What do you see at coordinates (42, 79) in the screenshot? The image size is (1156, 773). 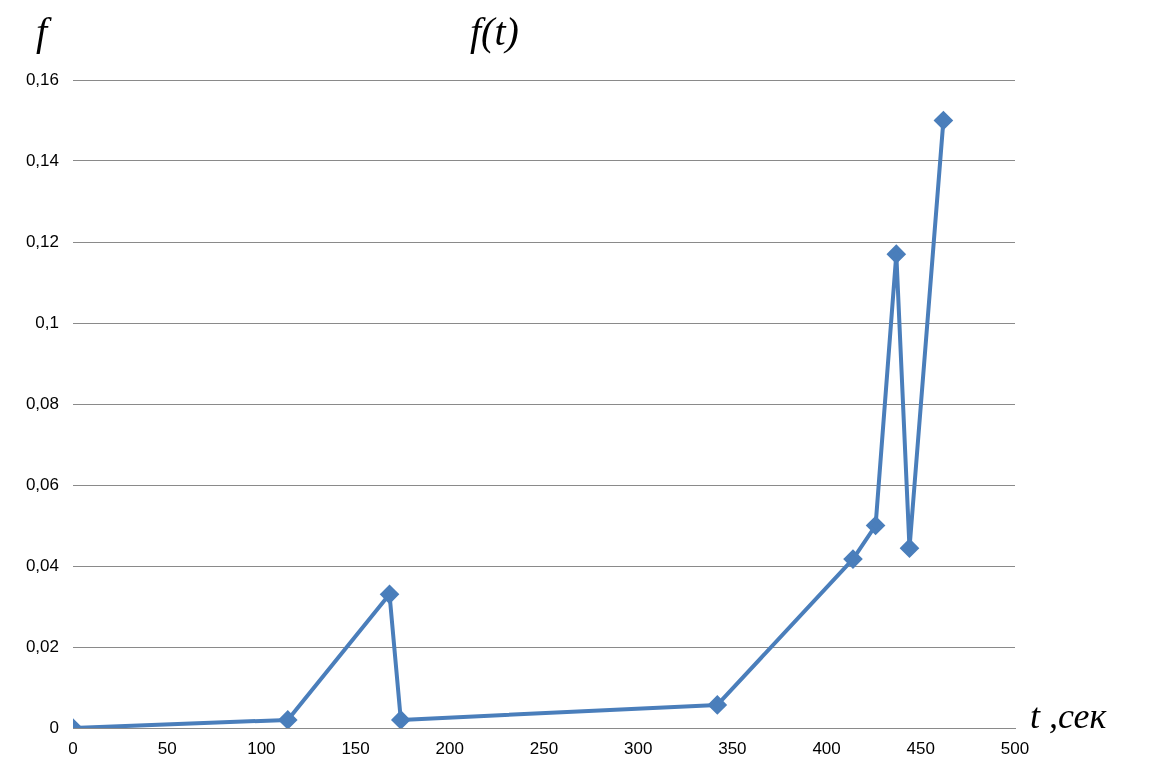 I see `y-tick-label: 0,16` at bounding box center [42, 79].